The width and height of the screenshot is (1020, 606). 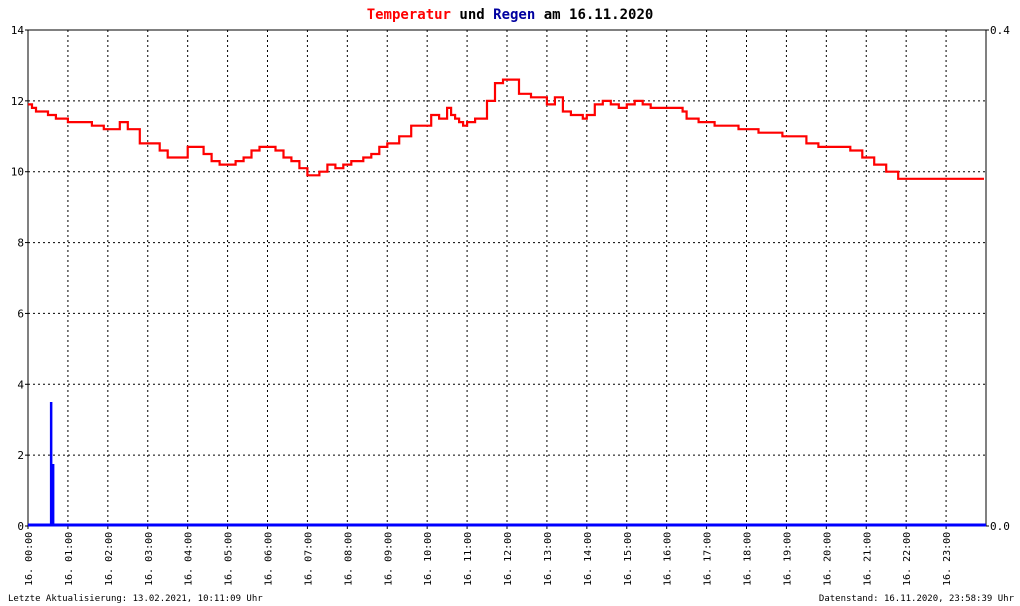 I want to click on chart-title: Temperatur und Regen am 16.11.2020, so click(x=510, y=15).